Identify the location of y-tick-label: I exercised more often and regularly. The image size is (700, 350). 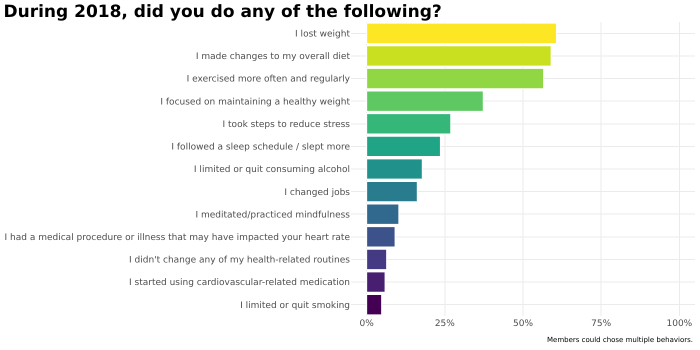
(268, 79).